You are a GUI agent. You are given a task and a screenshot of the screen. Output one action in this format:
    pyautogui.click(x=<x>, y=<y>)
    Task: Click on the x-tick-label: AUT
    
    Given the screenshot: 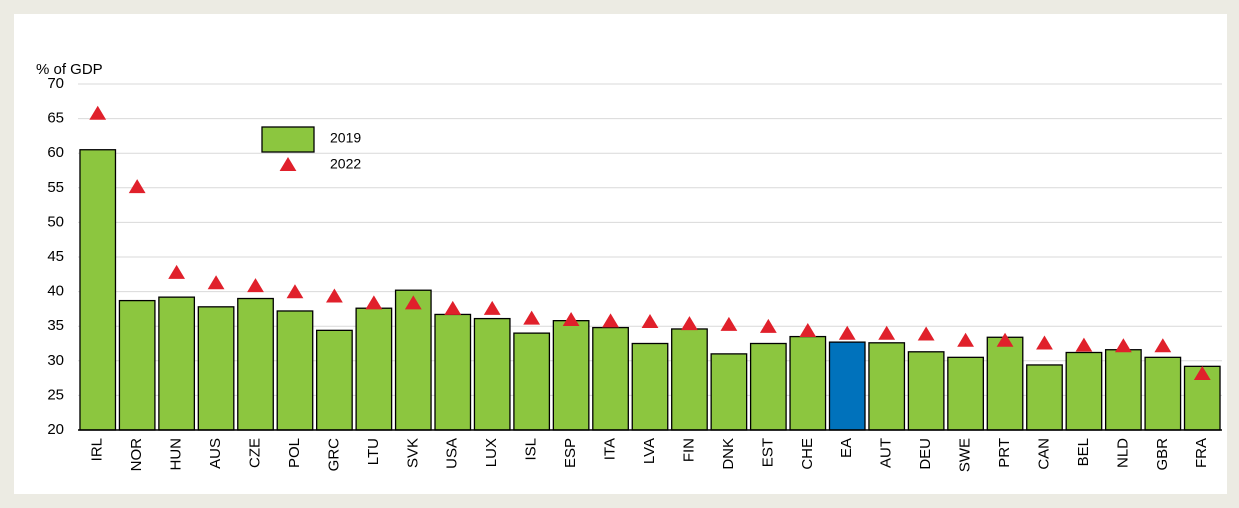 What is the action you would take?
    pyautogui.click(x=886, y=453)
    